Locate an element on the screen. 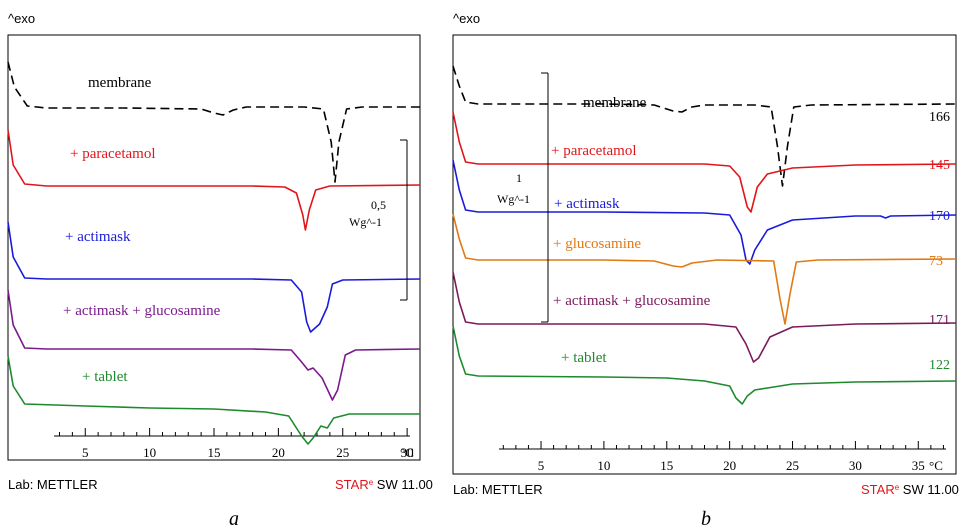 This screenshot has width=960, height=532. panel-b-label-glucosamine: + glucosamine is located at coordinates (597, 244).